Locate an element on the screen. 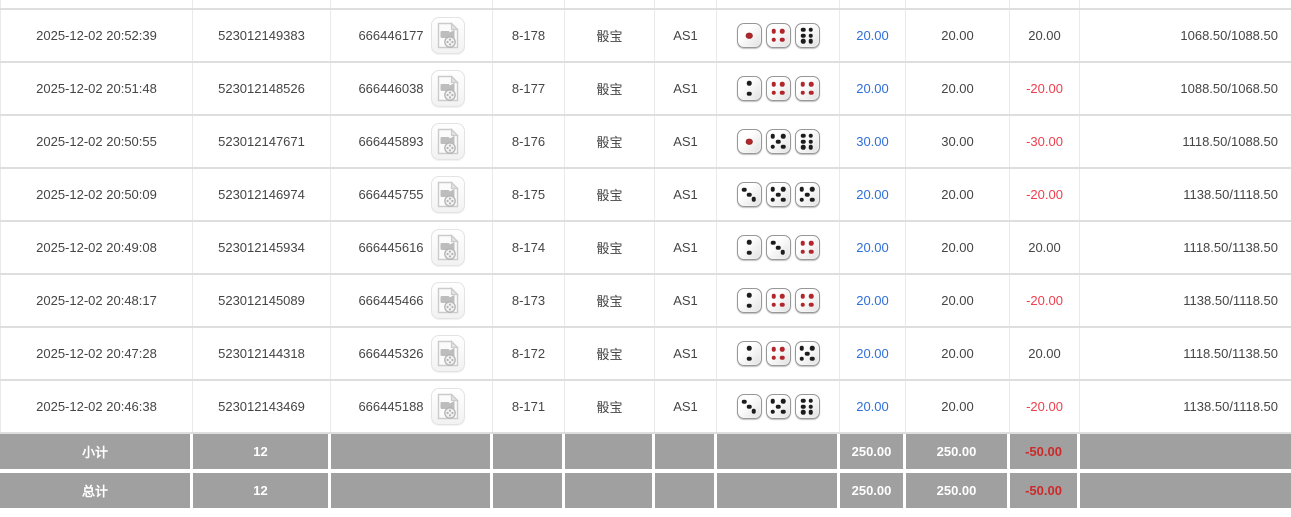  balance-cell: 1118.50/1138.50 is located at coordinates (1230, 353).